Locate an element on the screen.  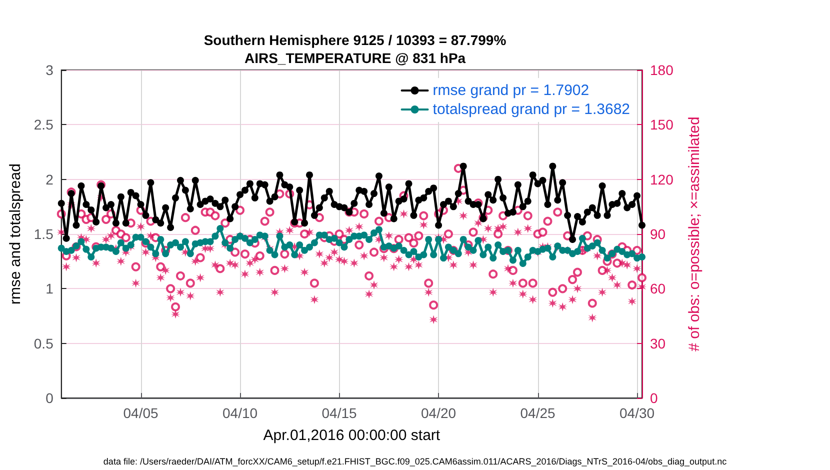
y-tick-label: 2 is located at coordinates (50, 179).